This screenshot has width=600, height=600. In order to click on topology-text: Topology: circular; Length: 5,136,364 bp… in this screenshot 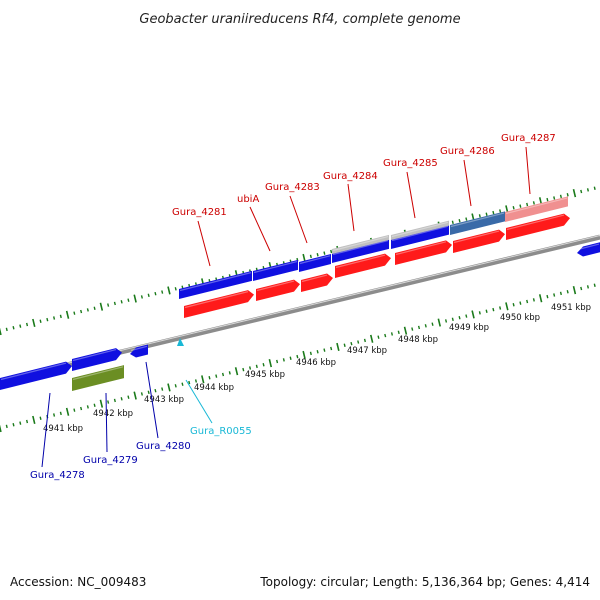, I will do `click(424, 582)`.